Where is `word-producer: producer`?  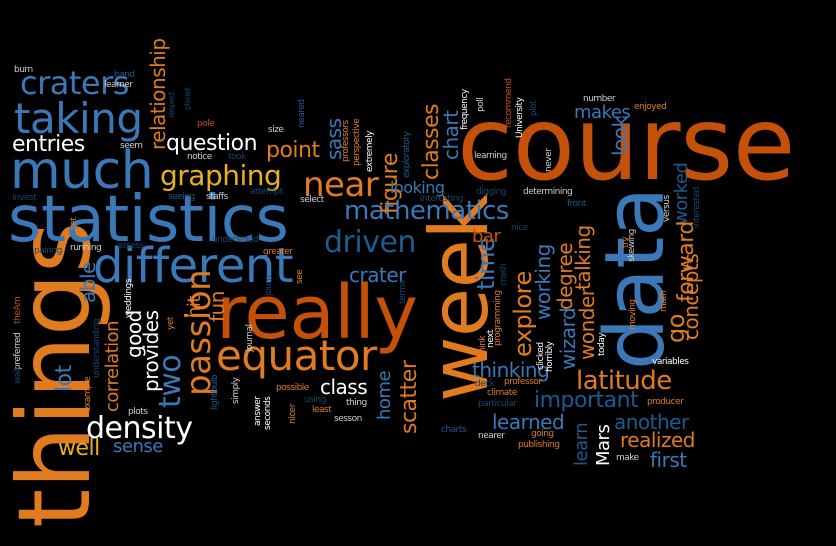
word-producer: producer is located at coordinates (665, 402).